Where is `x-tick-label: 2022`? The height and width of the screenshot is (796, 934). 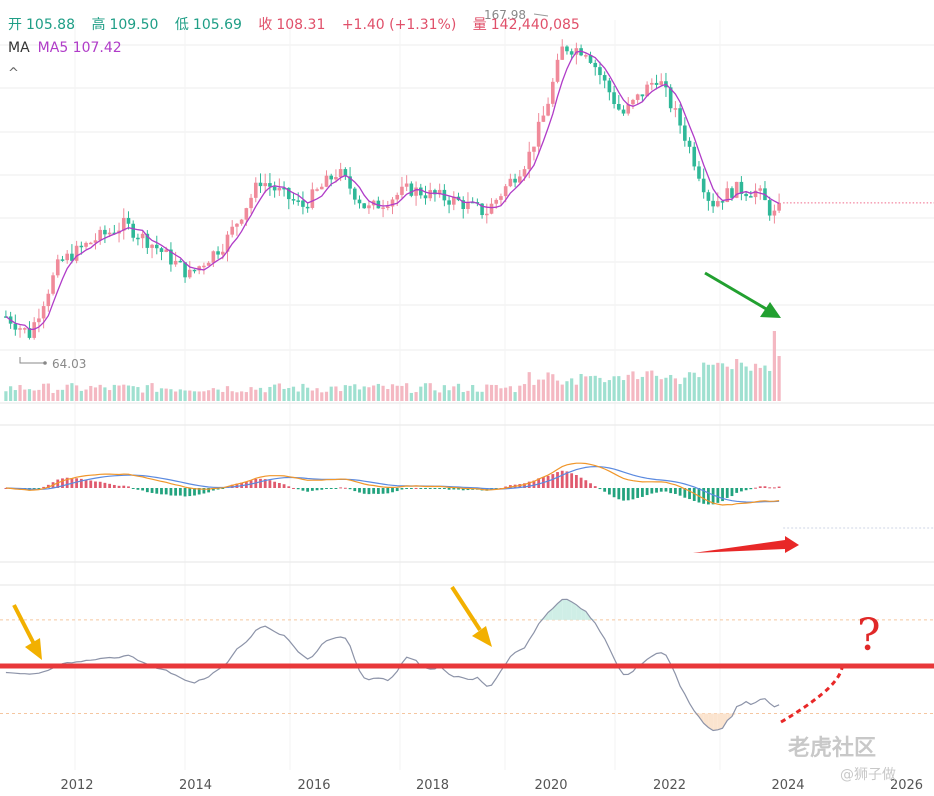
x-tick-label: 2022 is located at coordinates (669, 785).